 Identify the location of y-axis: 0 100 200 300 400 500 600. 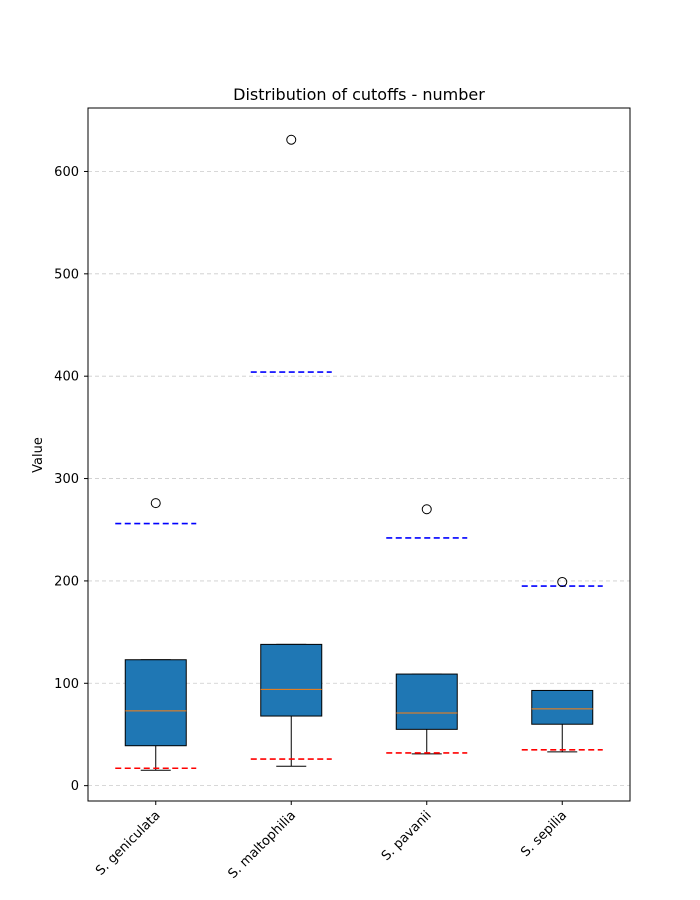
(71, 479).